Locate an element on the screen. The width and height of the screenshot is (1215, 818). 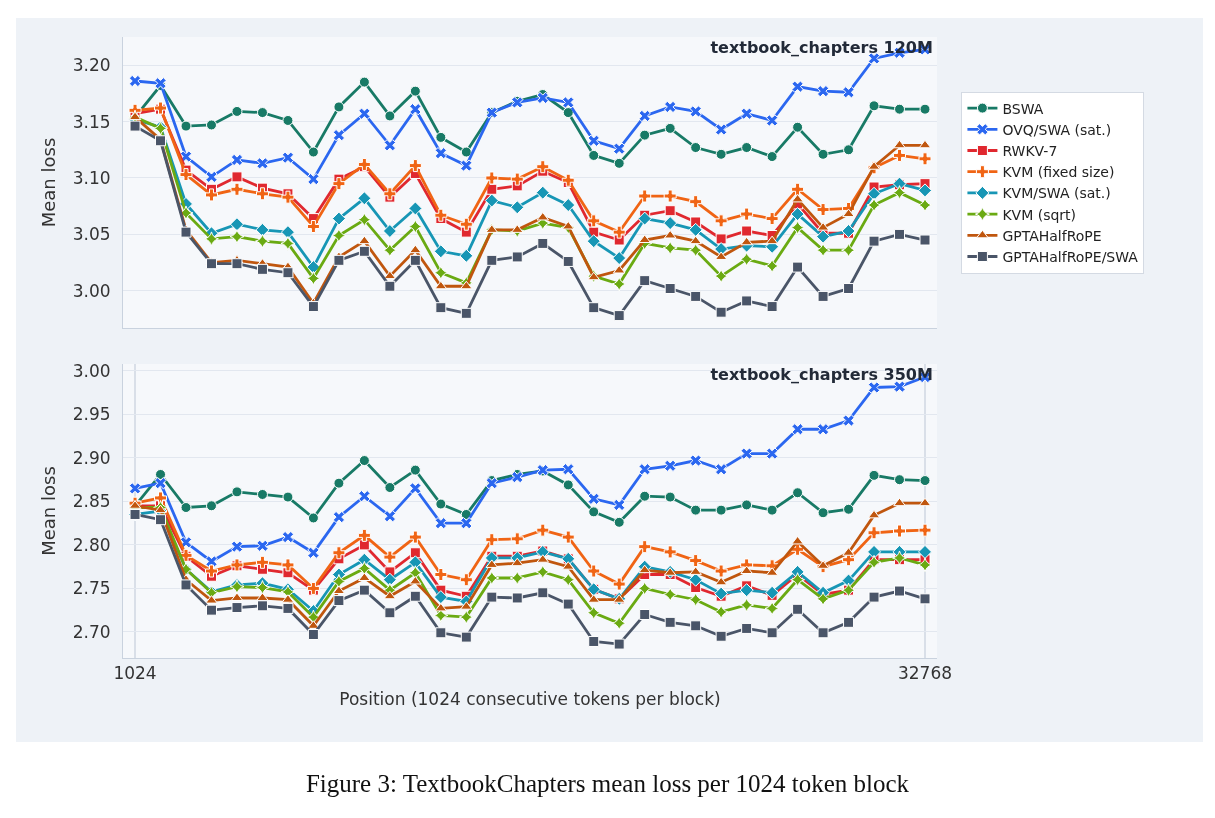
legend-label: BSWA is located at coordinates (1023, 108).